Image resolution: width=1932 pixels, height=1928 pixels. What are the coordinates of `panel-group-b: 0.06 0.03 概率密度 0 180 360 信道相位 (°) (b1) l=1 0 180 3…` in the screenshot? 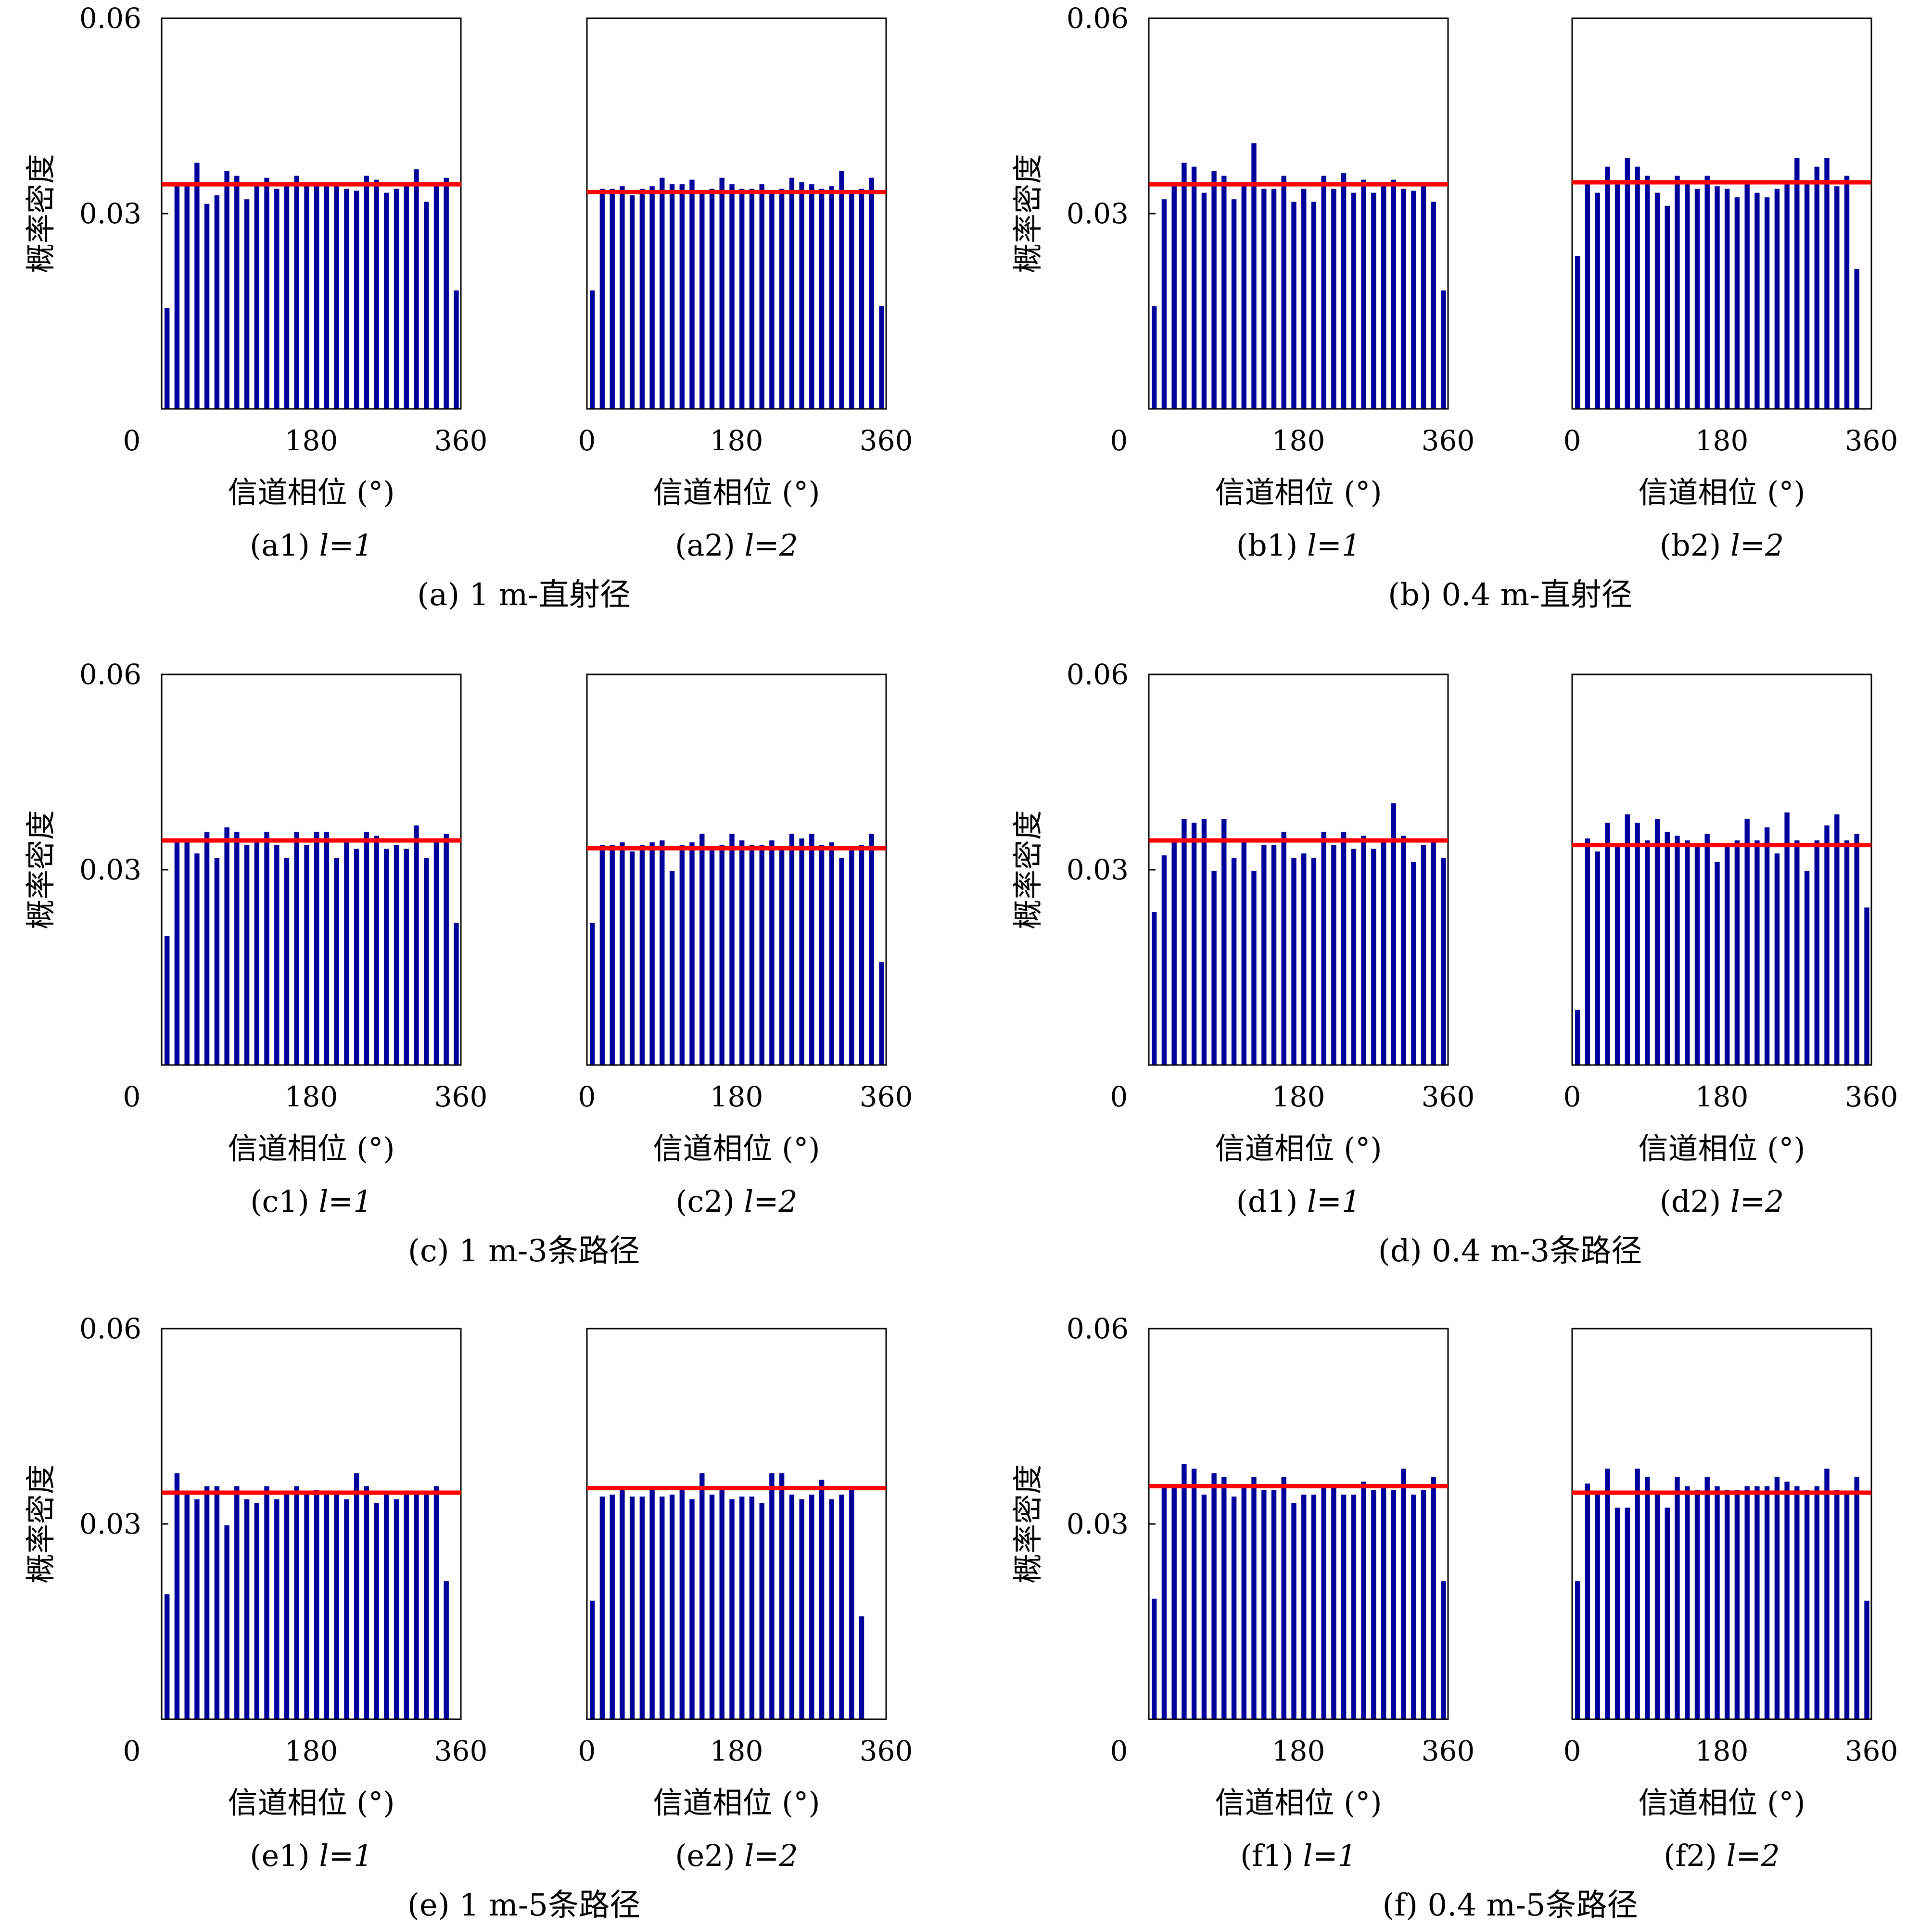 It's located at (1454, 307).